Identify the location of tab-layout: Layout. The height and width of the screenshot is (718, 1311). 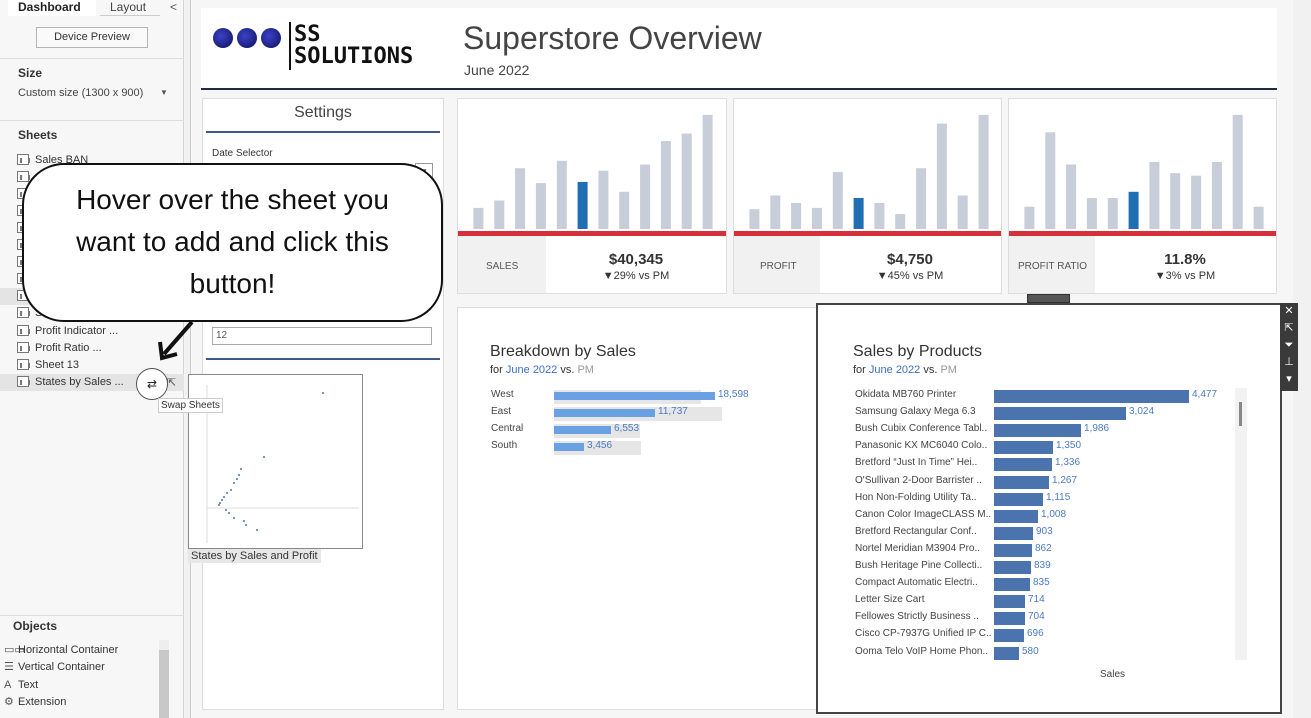
(130, 8).